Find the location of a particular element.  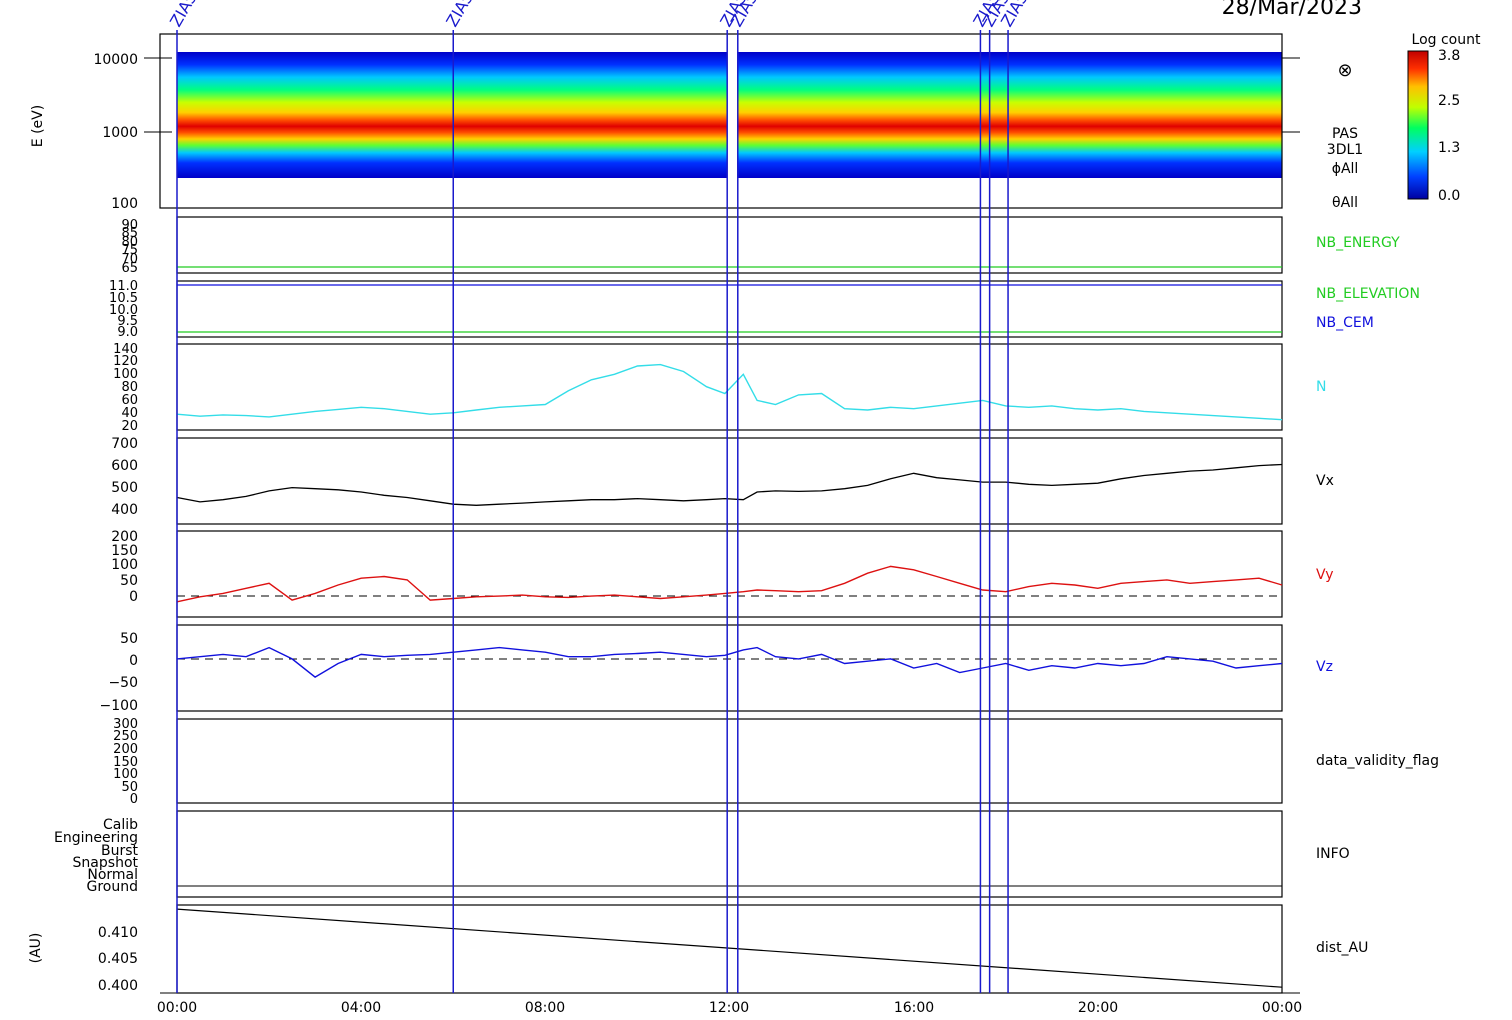

spectrogram-side-label: ϕAll is located at coordinates (1345, 169).